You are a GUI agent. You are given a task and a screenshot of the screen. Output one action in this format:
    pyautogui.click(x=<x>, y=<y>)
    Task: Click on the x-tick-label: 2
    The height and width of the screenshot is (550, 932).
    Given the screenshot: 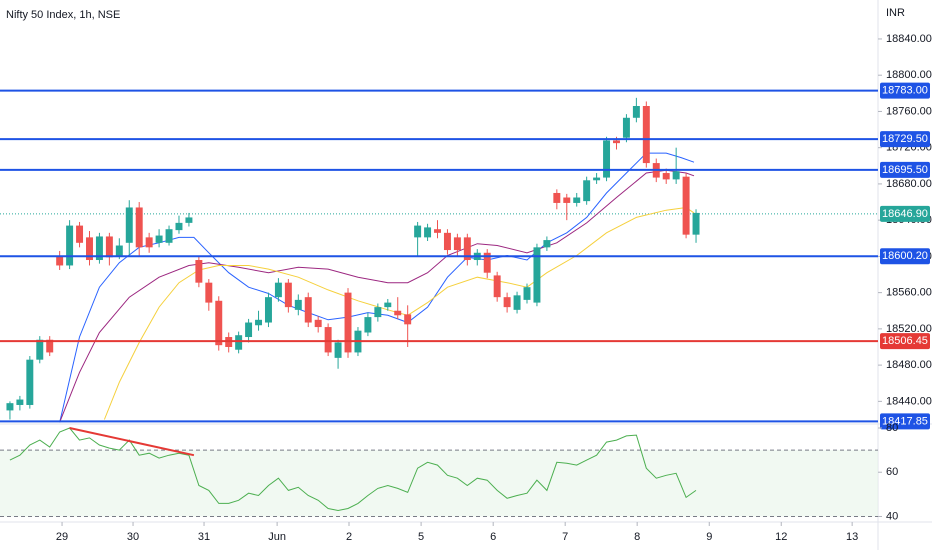 What is the action you would take?
    pyautogui.click(x=349, y=537)
    